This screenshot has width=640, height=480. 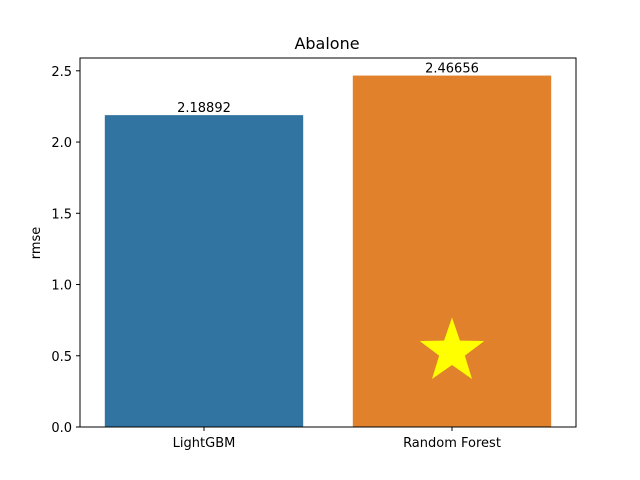 What do you see at coordinates (61, 357) in the screenshot?
I see `y-tick-label: 0.5` at bounding box center [61, 357].